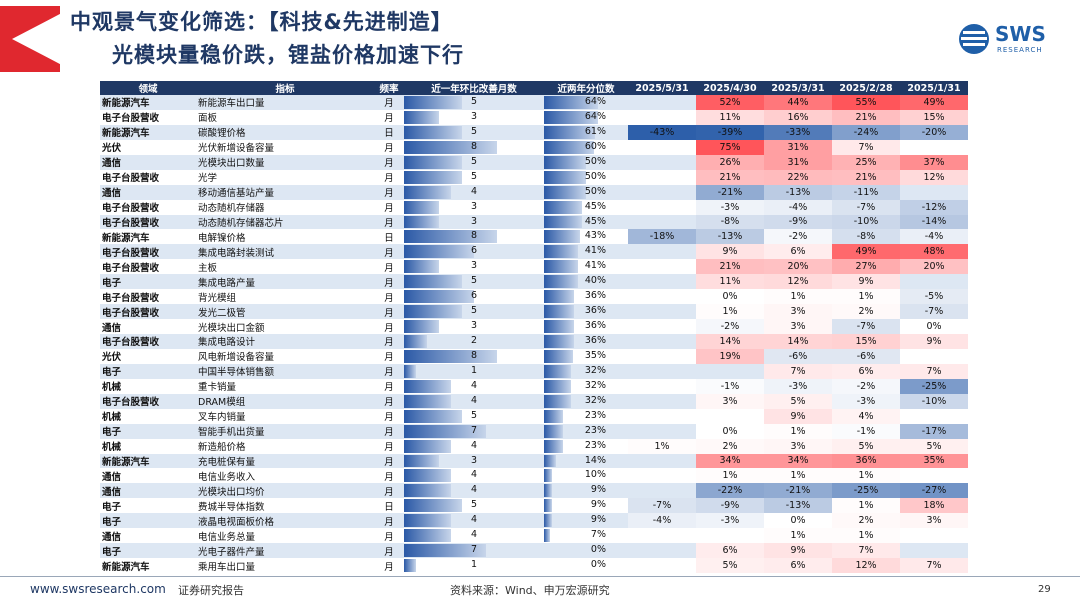 This screenshot has height=608, width=1080. I want to click on monthly-change-cell: 15%, so click(934, 117).